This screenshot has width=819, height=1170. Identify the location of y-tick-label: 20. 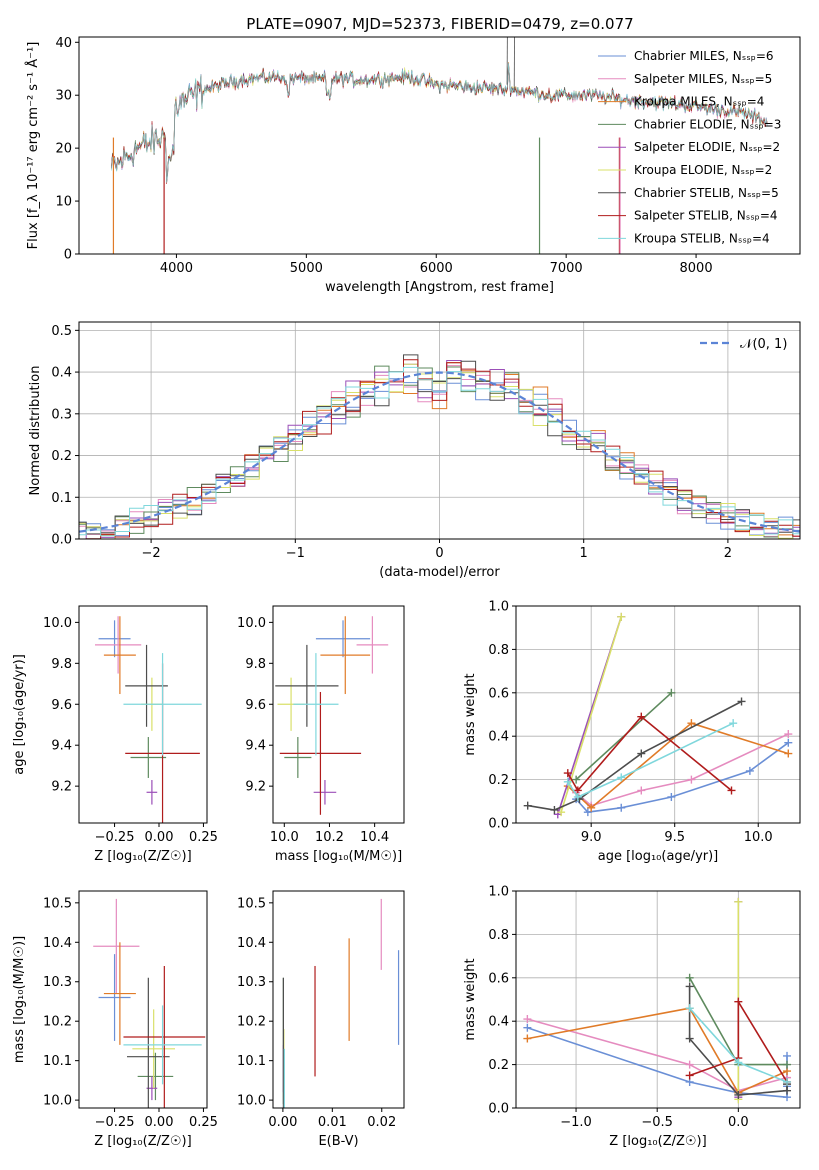
(63, 149).